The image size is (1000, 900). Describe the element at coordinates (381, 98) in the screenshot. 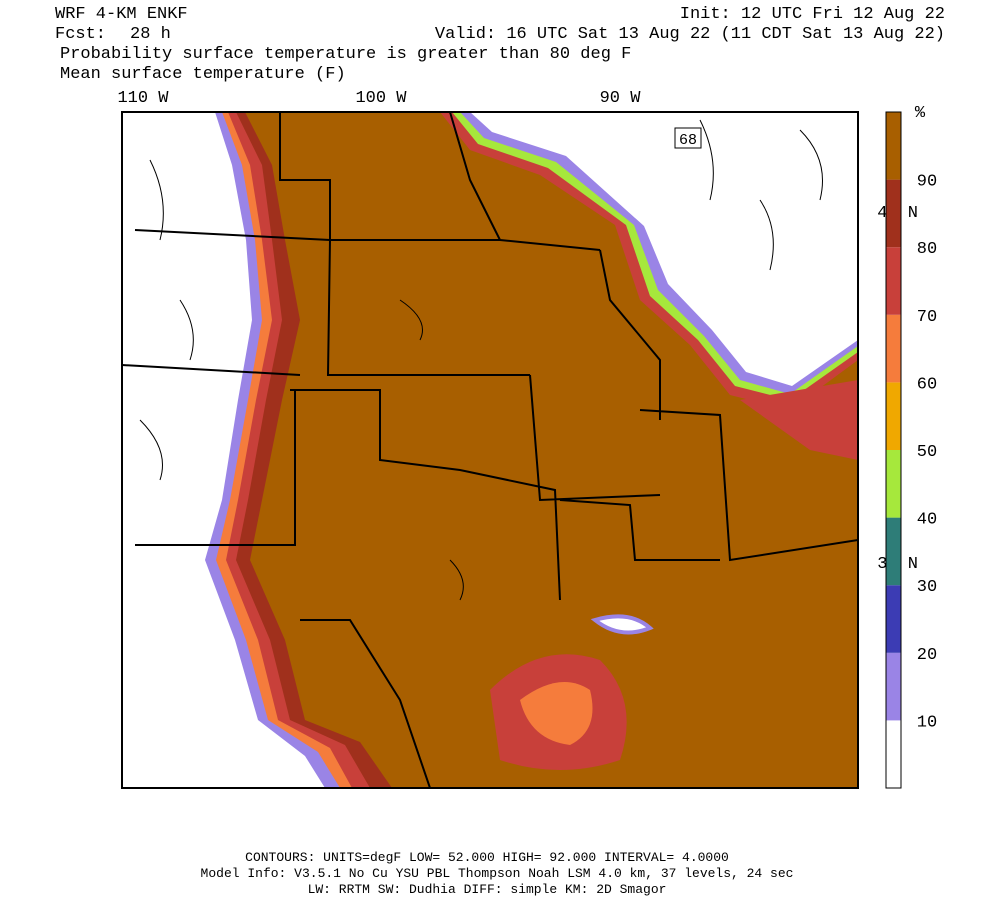

I see `lon-label: 100 W` at that location.